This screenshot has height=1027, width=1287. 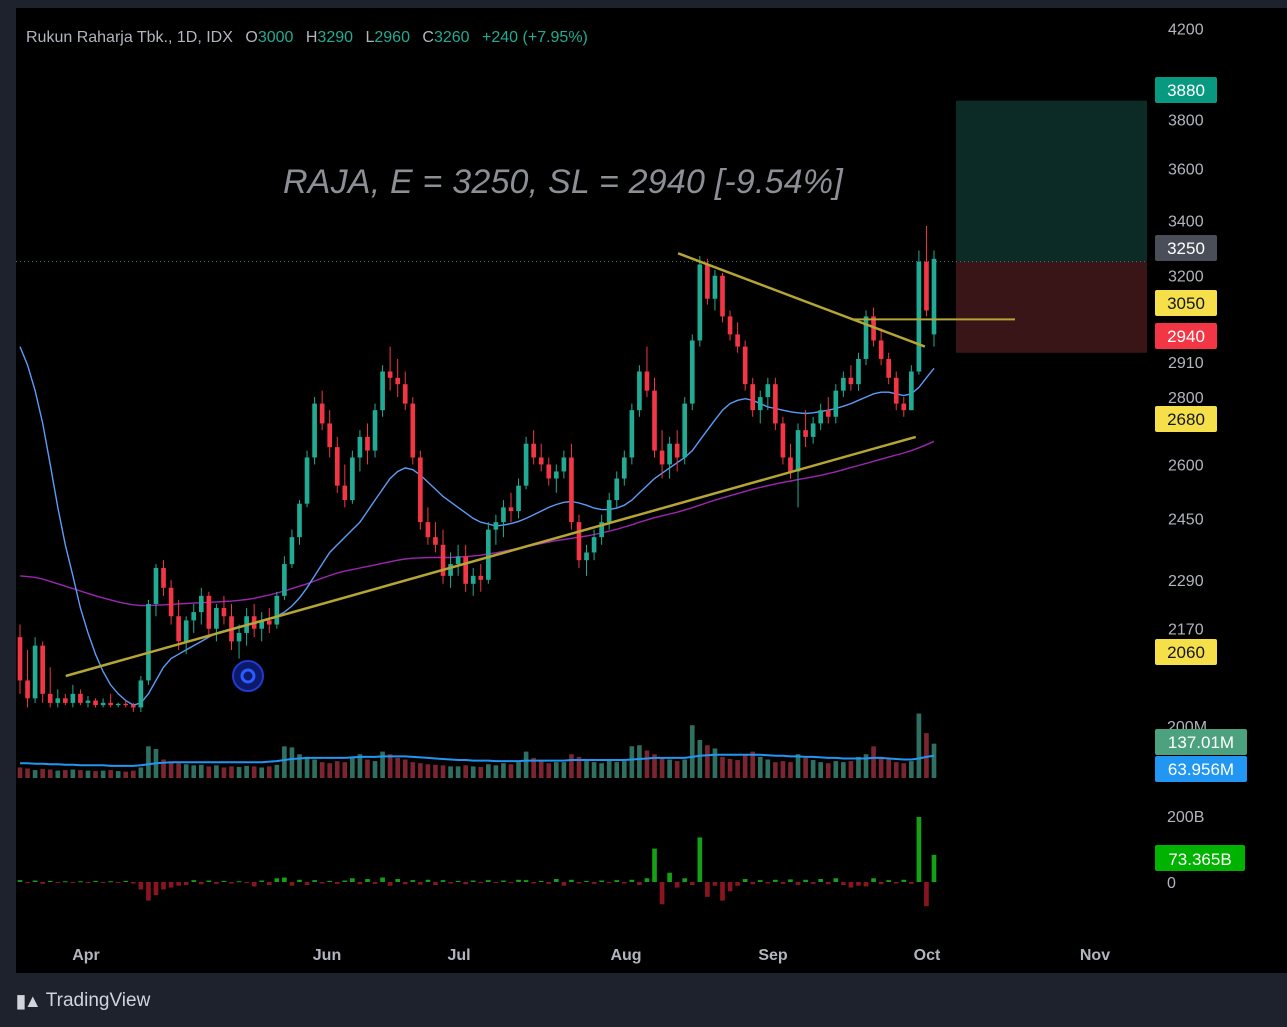 What do you see at coordinates (1201, 769) in the screenshot?
I see `volume-tag-bg` at bounding box center [1201, 769].